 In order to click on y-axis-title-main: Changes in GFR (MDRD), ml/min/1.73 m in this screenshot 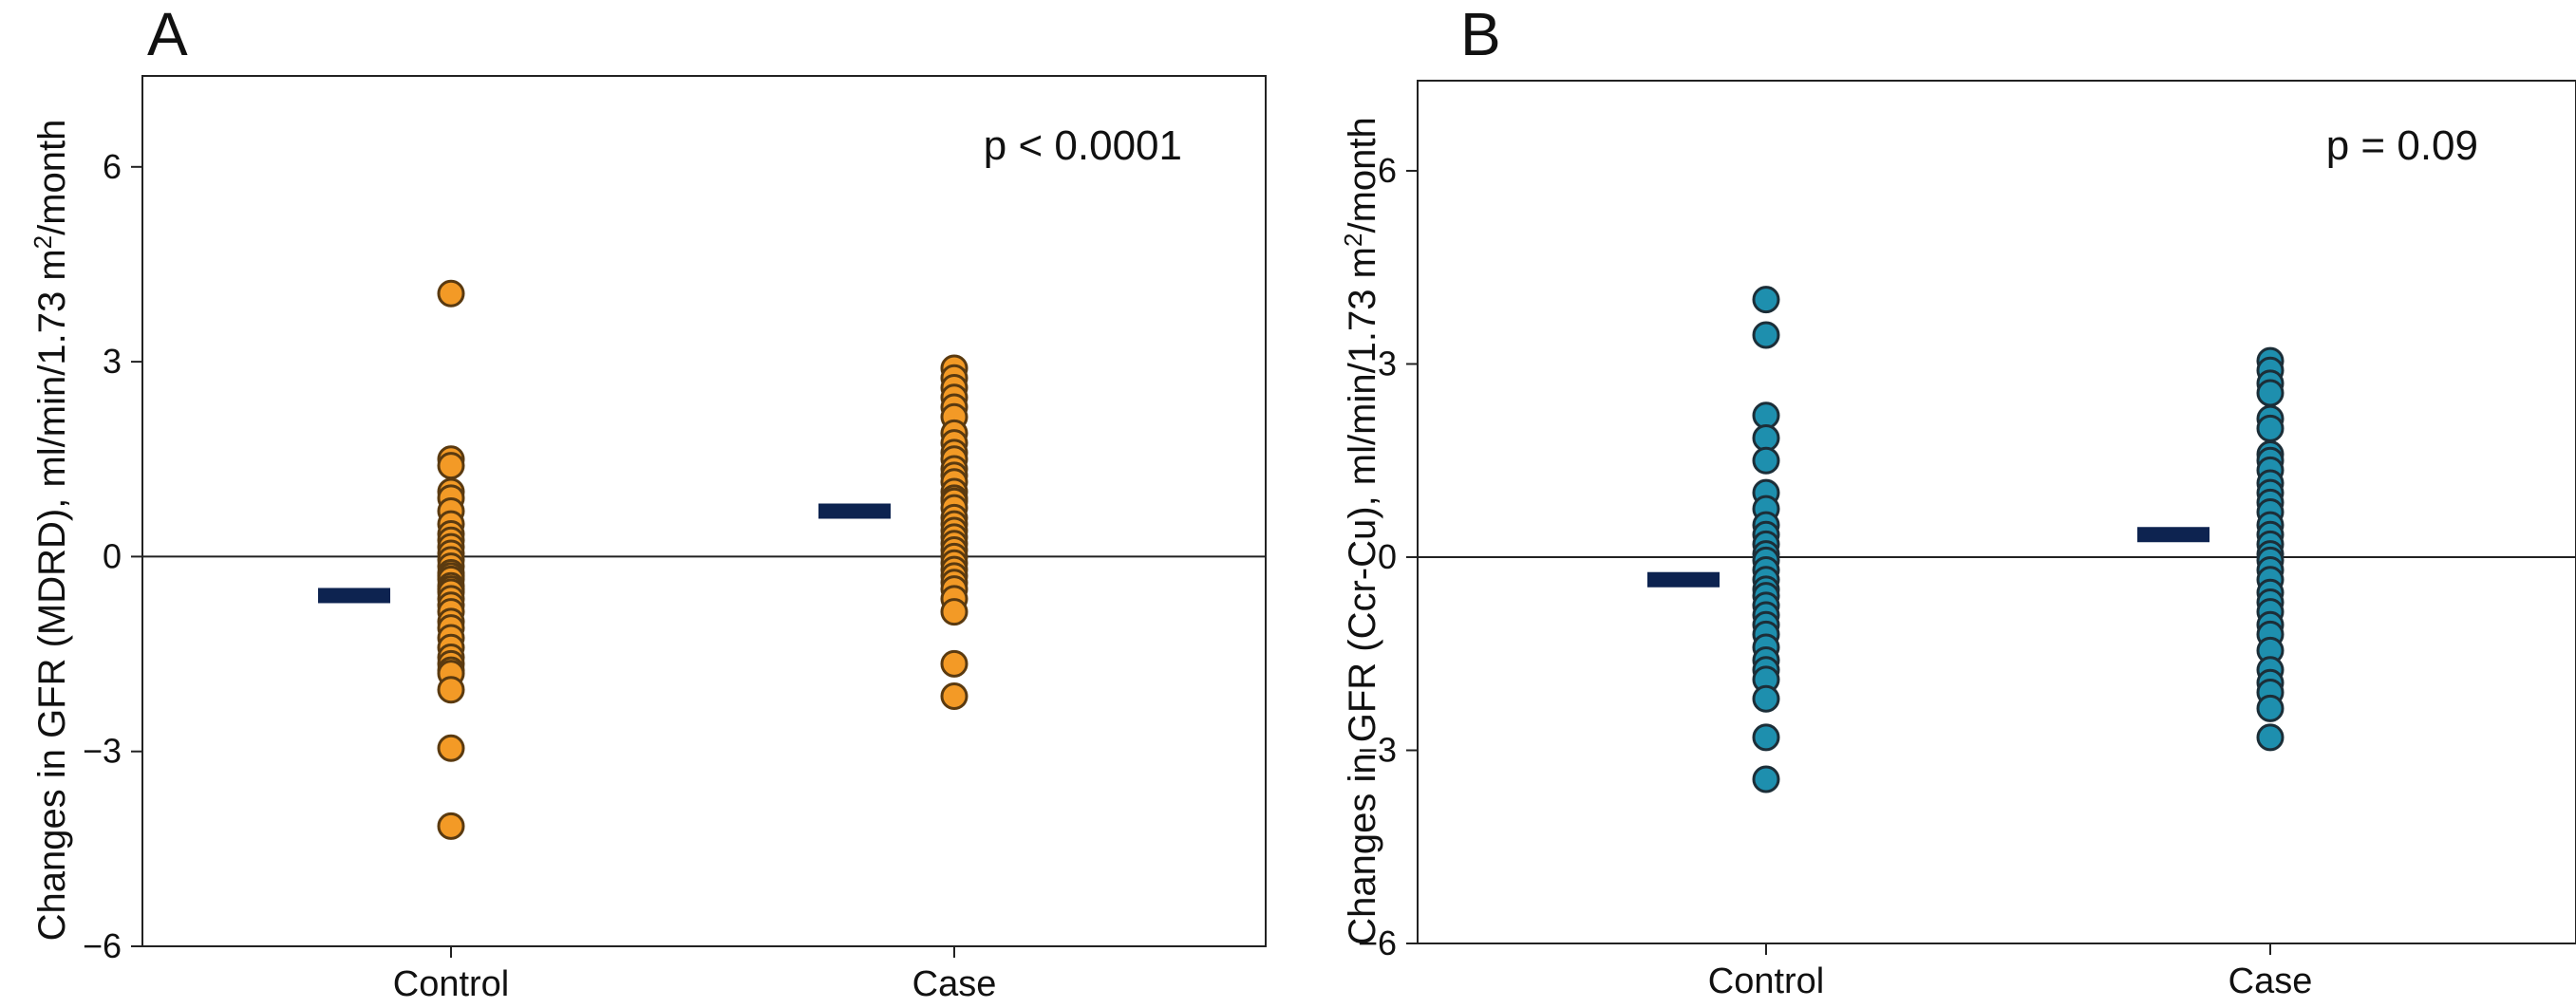, I will do `click(52, 595)`.